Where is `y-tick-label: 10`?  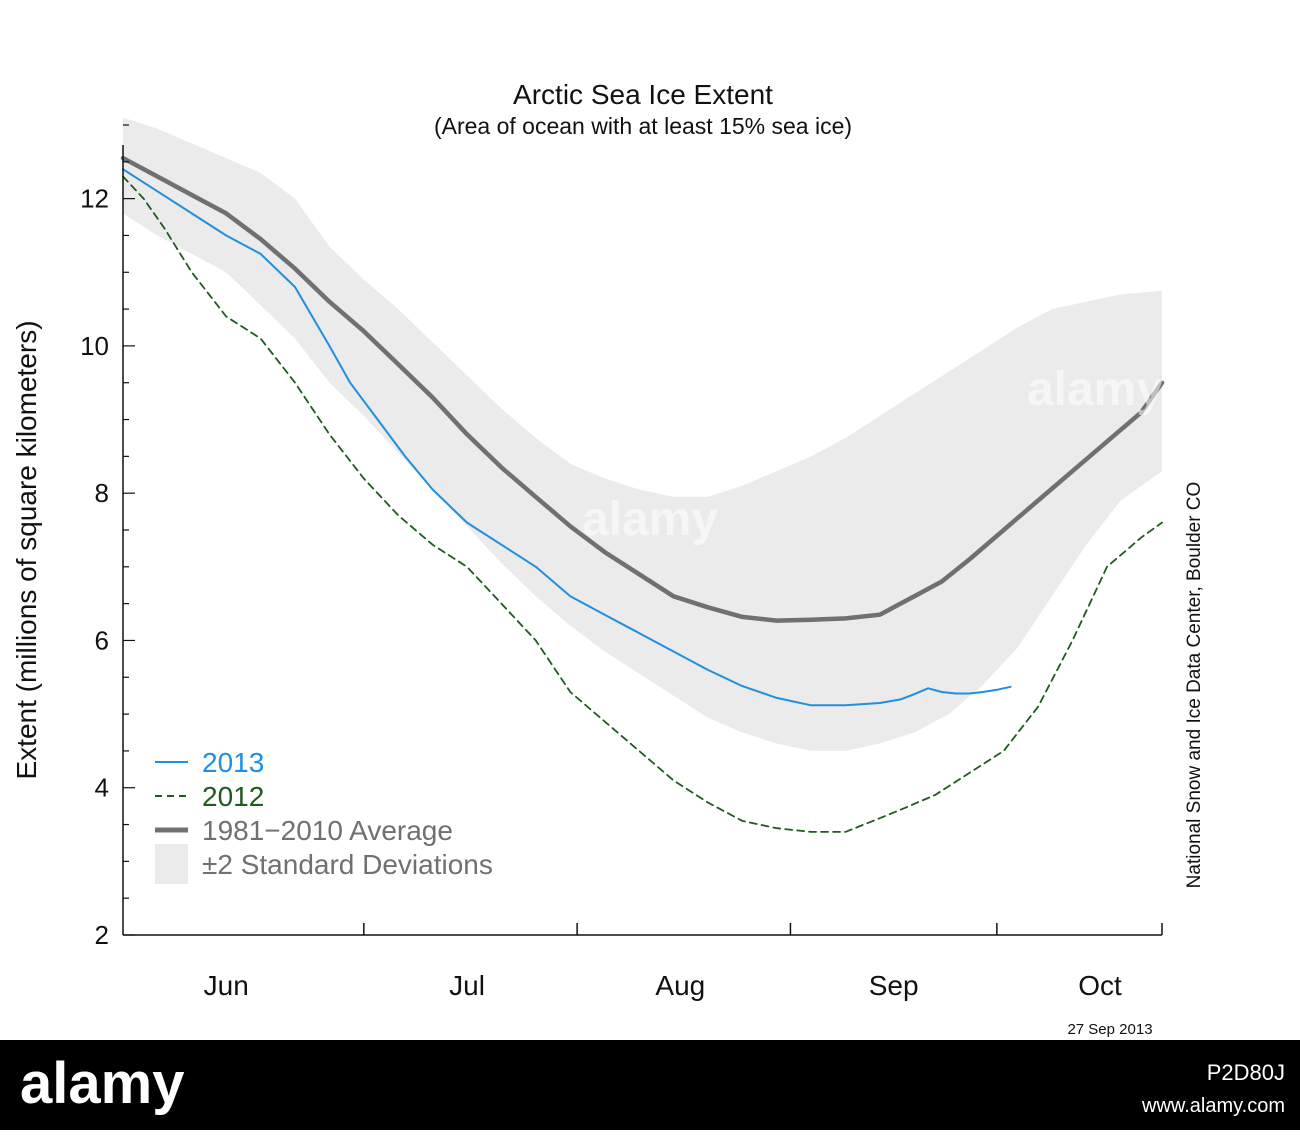
y-tick-label: 10 is located at coordinates (94, 346).